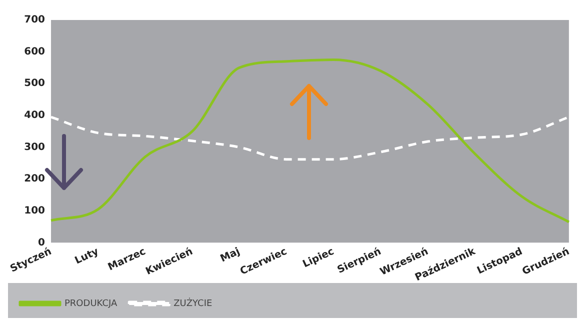 The image size is (585, 326). Describe the element at coordinates (42, 242) in the screenshot. I see `y-tick-label: 0` at that location.